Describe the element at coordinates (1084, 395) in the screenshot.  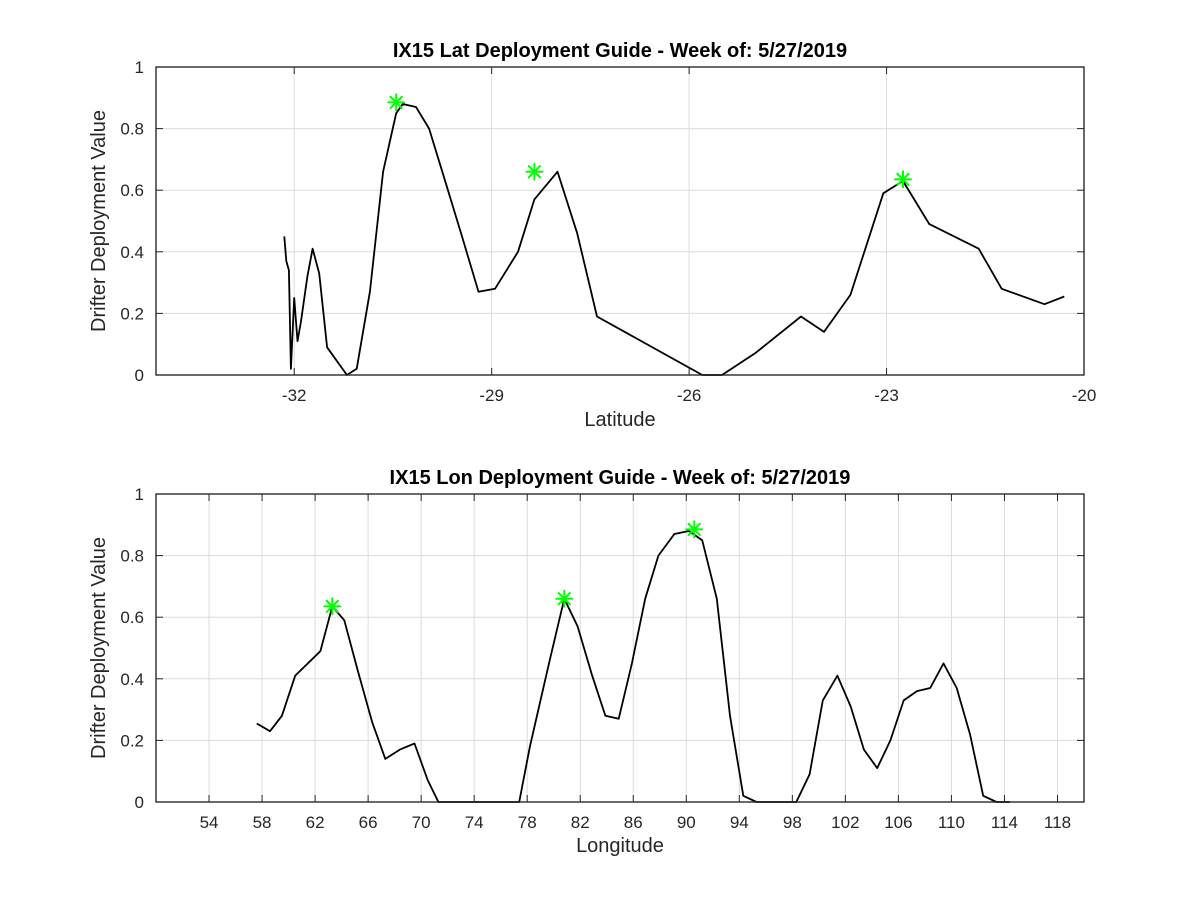
I see `lat-x-tick-label: -20` at that location.